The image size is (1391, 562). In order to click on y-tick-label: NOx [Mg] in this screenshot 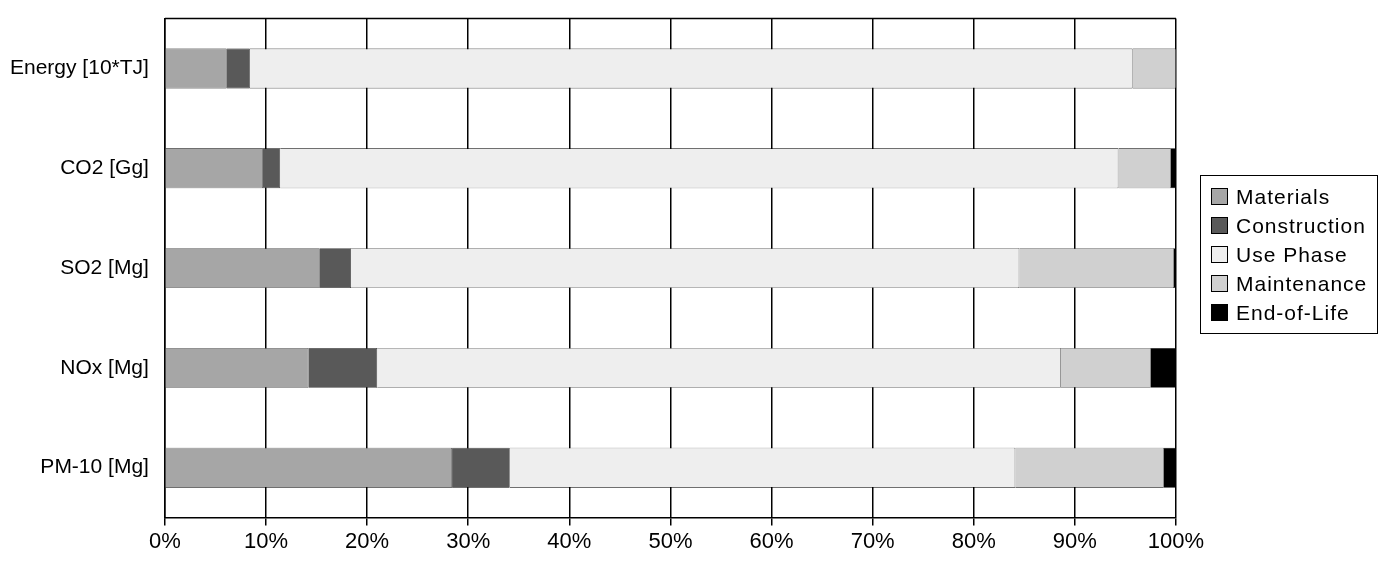, I will do `click(104, 366)`.